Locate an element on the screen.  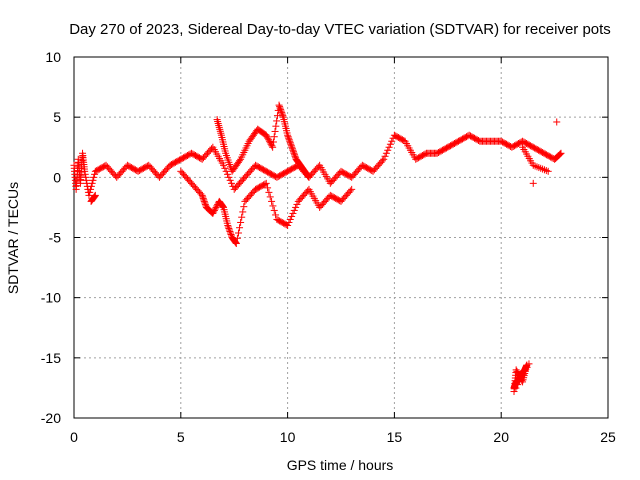
x-tick-label: 20 is located at coordinates (501, 437).